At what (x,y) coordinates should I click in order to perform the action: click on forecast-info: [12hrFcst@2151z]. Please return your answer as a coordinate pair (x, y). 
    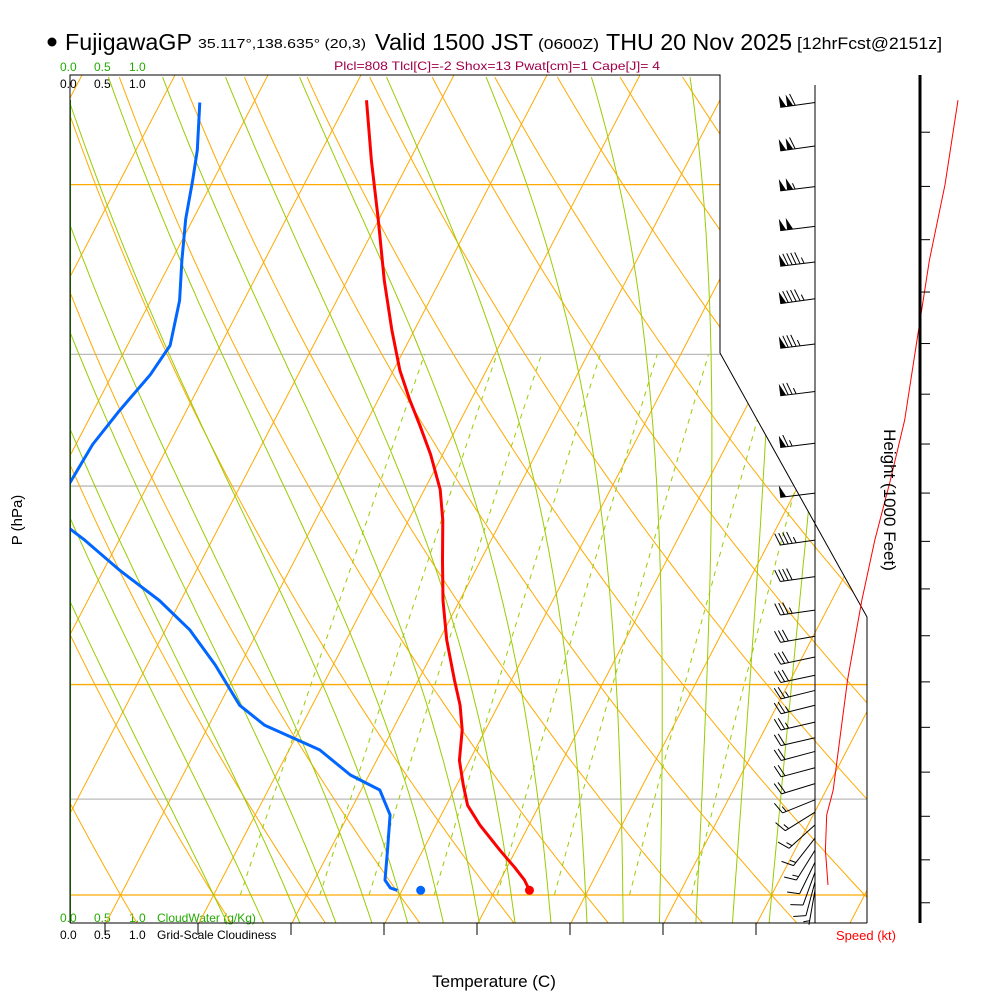
    Looking at the image, I should click on (869, 43).